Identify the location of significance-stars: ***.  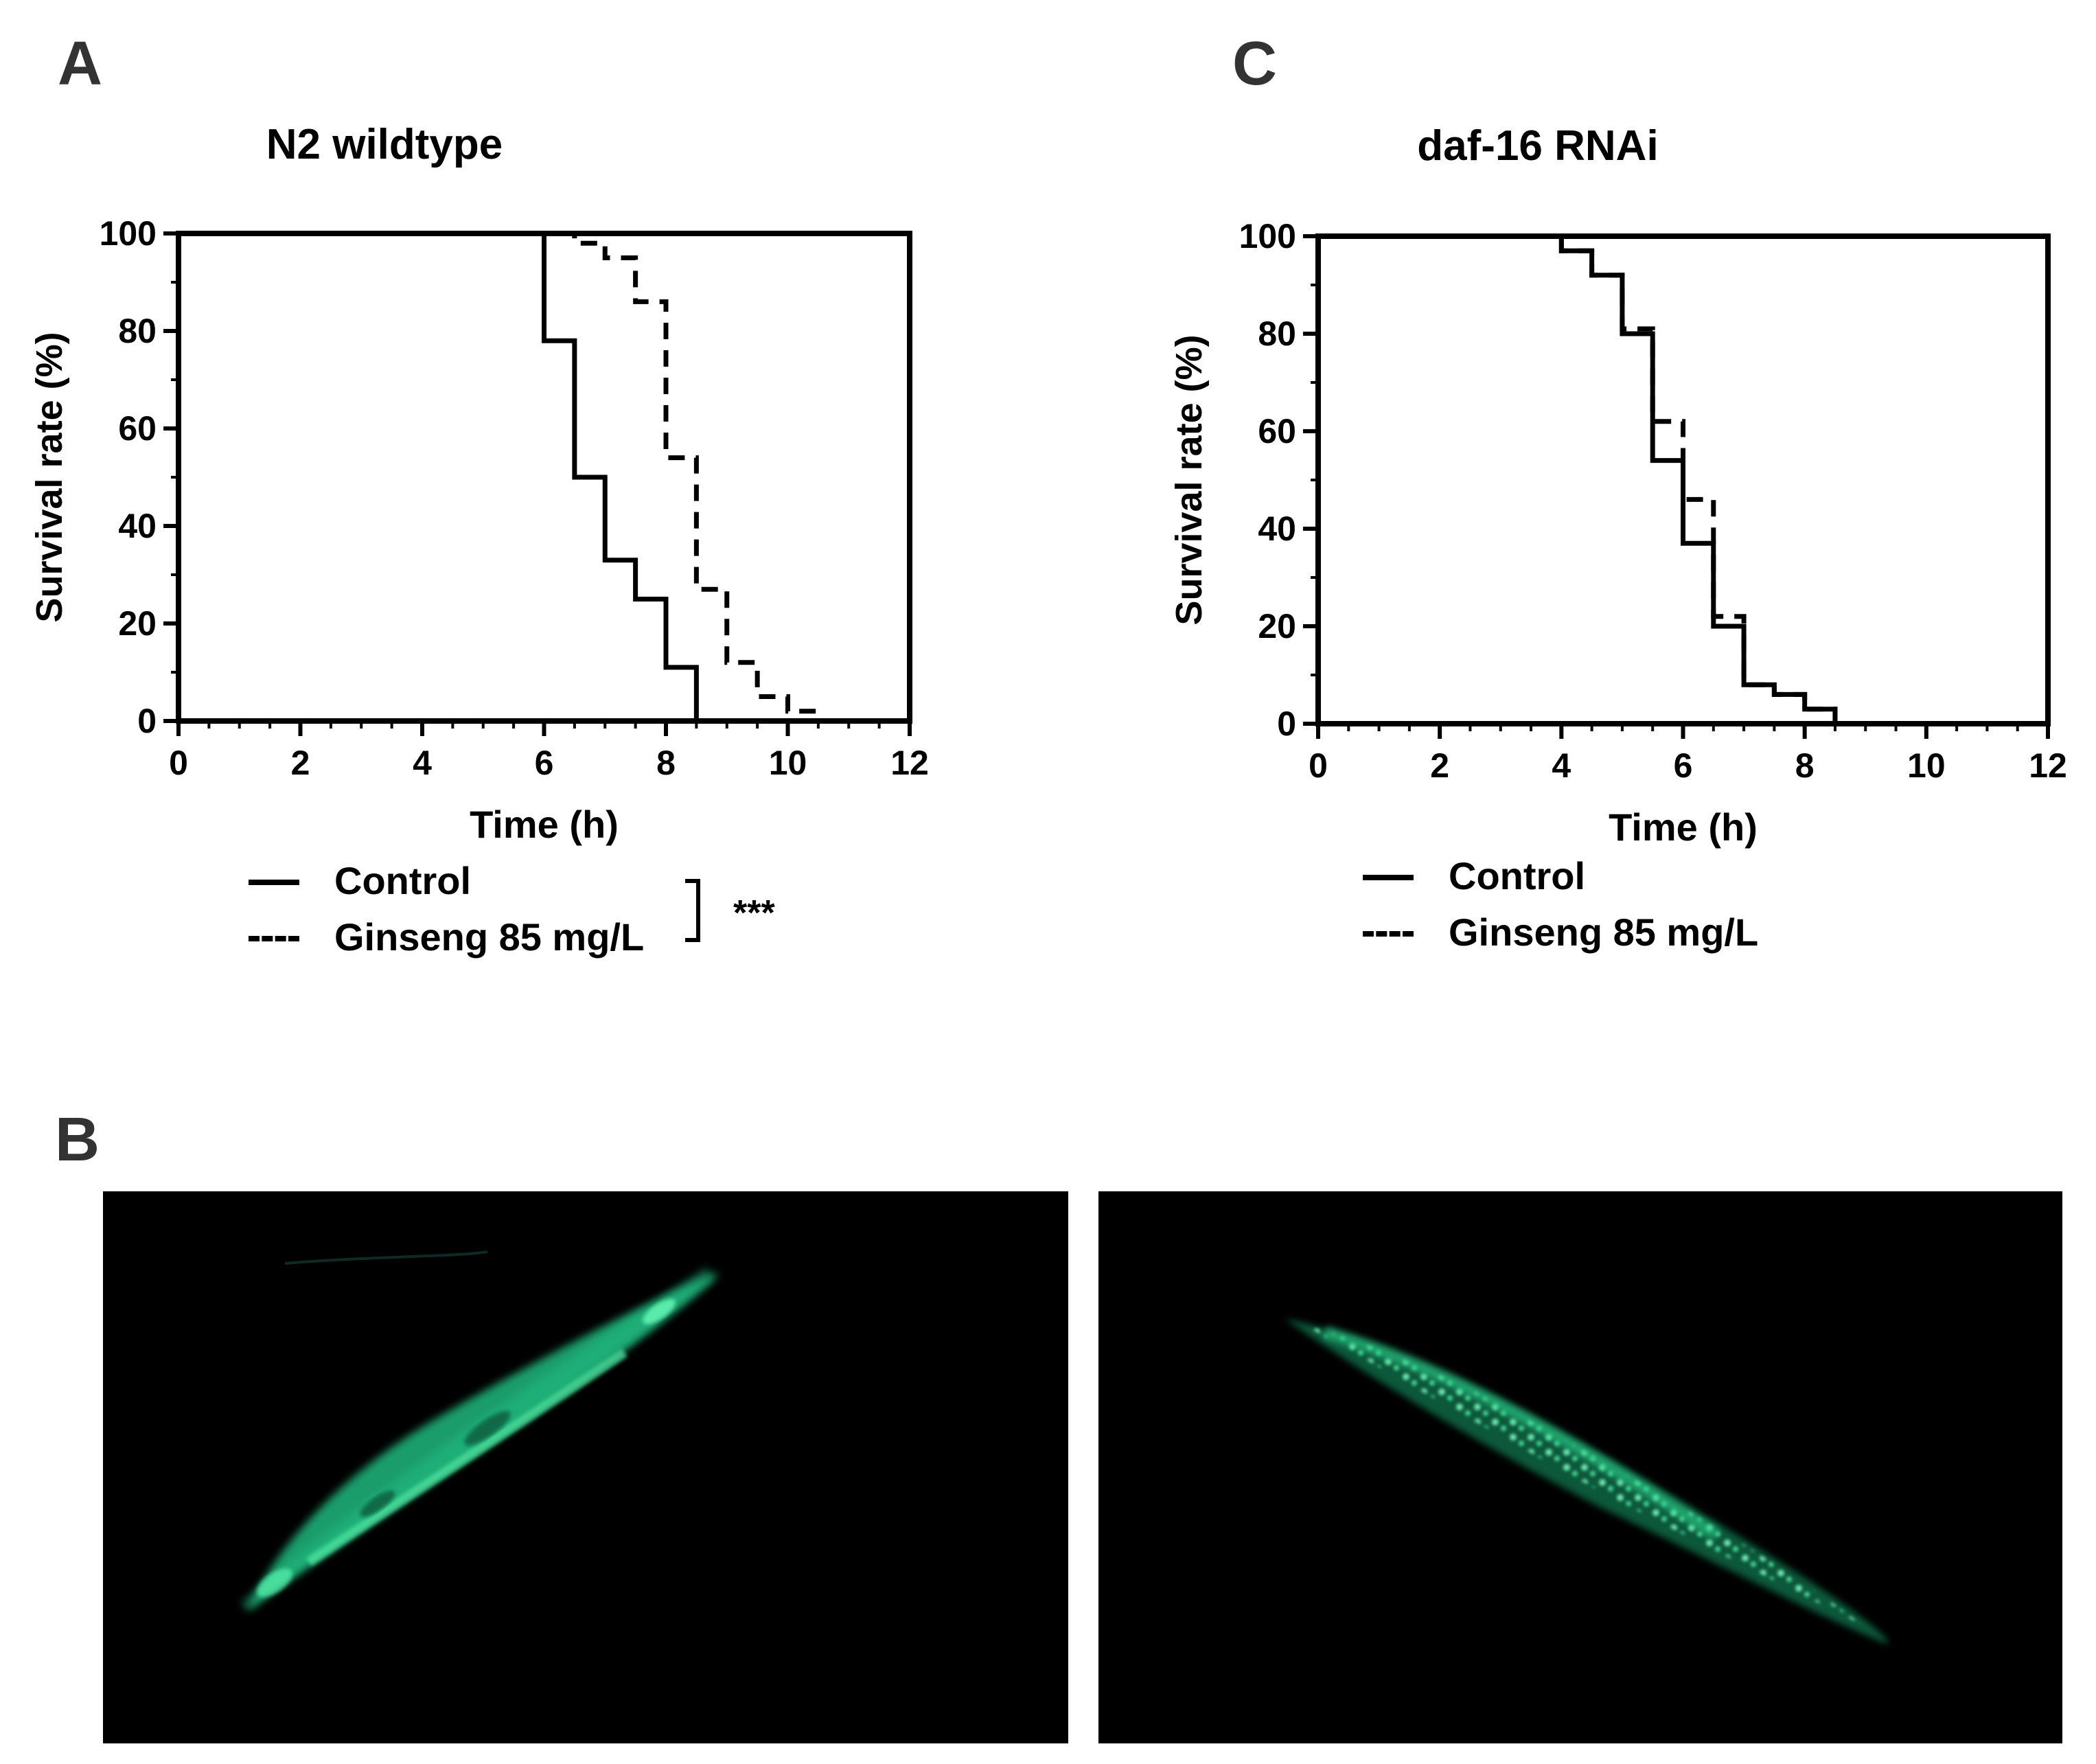
(754, 913).